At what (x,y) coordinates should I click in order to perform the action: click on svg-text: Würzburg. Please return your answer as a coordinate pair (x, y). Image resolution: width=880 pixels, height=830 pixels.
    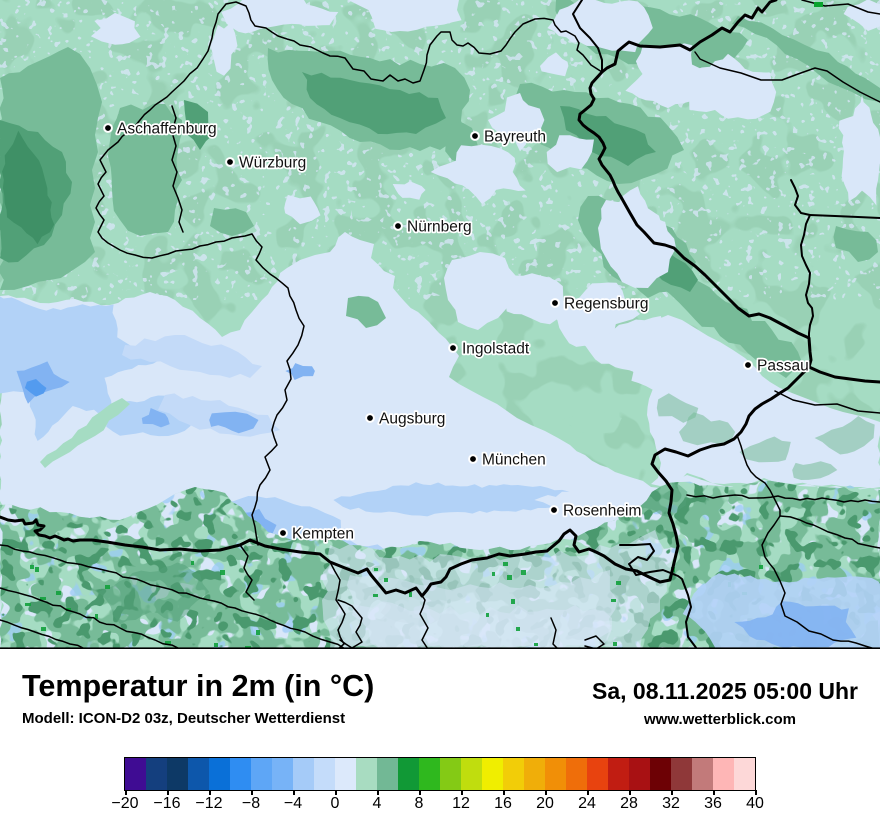
    Looking at the image, I should click on (272, 163).